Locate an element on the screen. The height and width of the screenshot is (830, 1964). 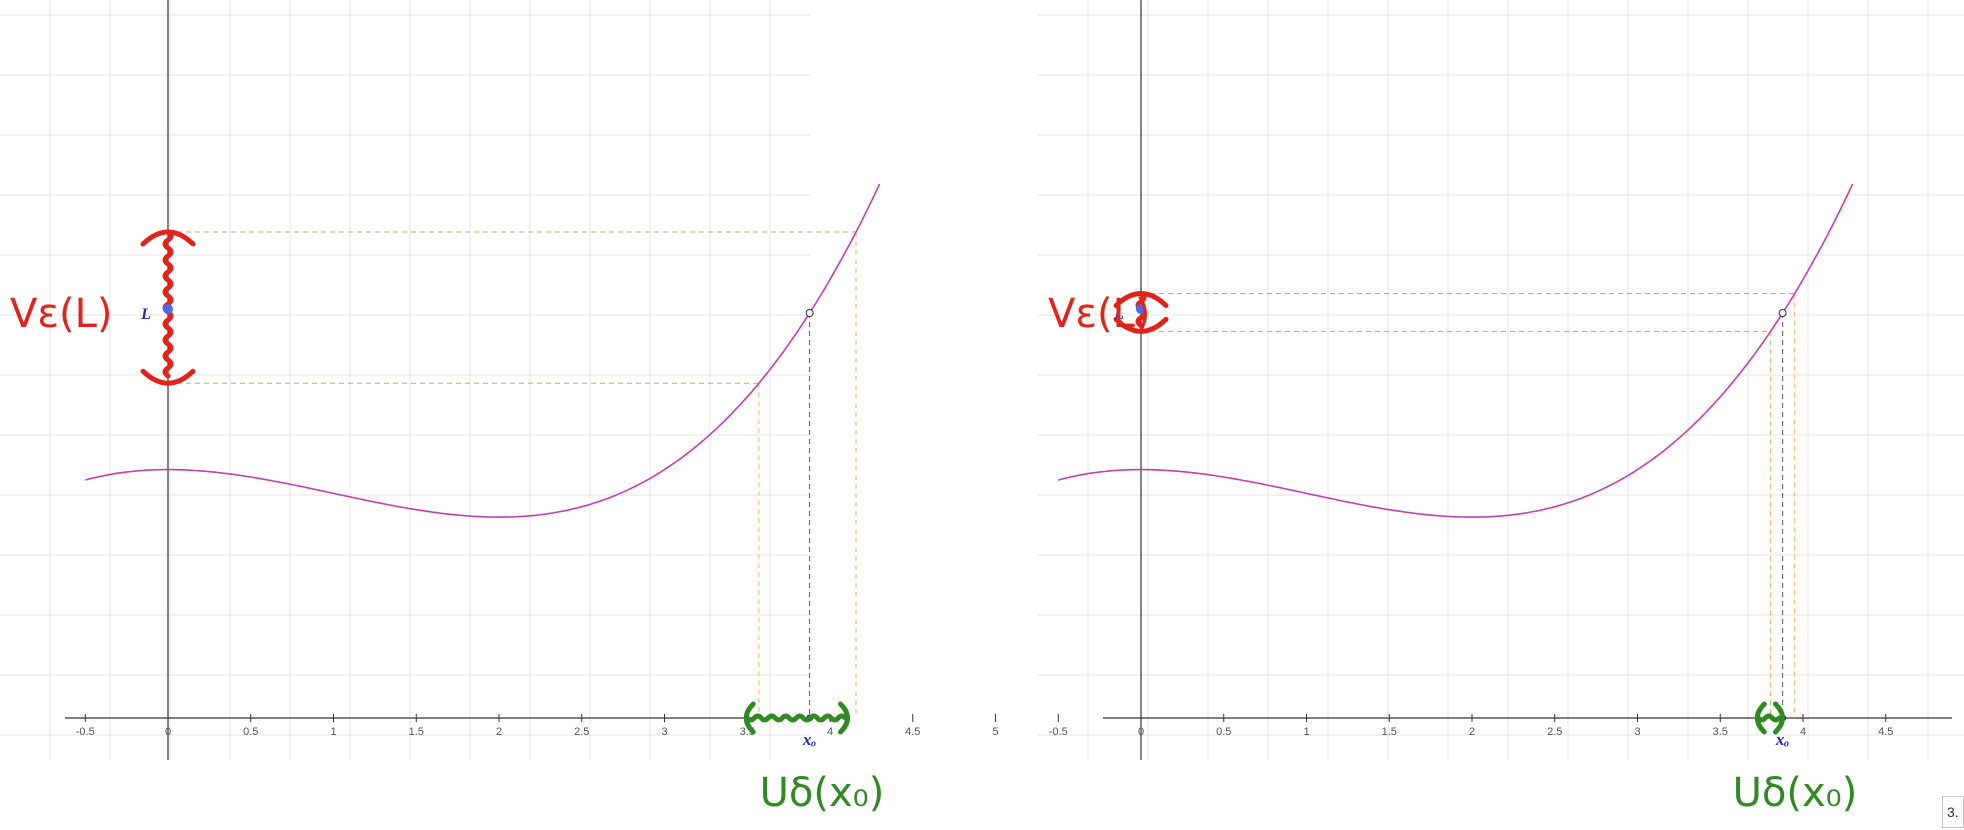
x-tick-label: 3.5 is located at coordinates (1720, 732).